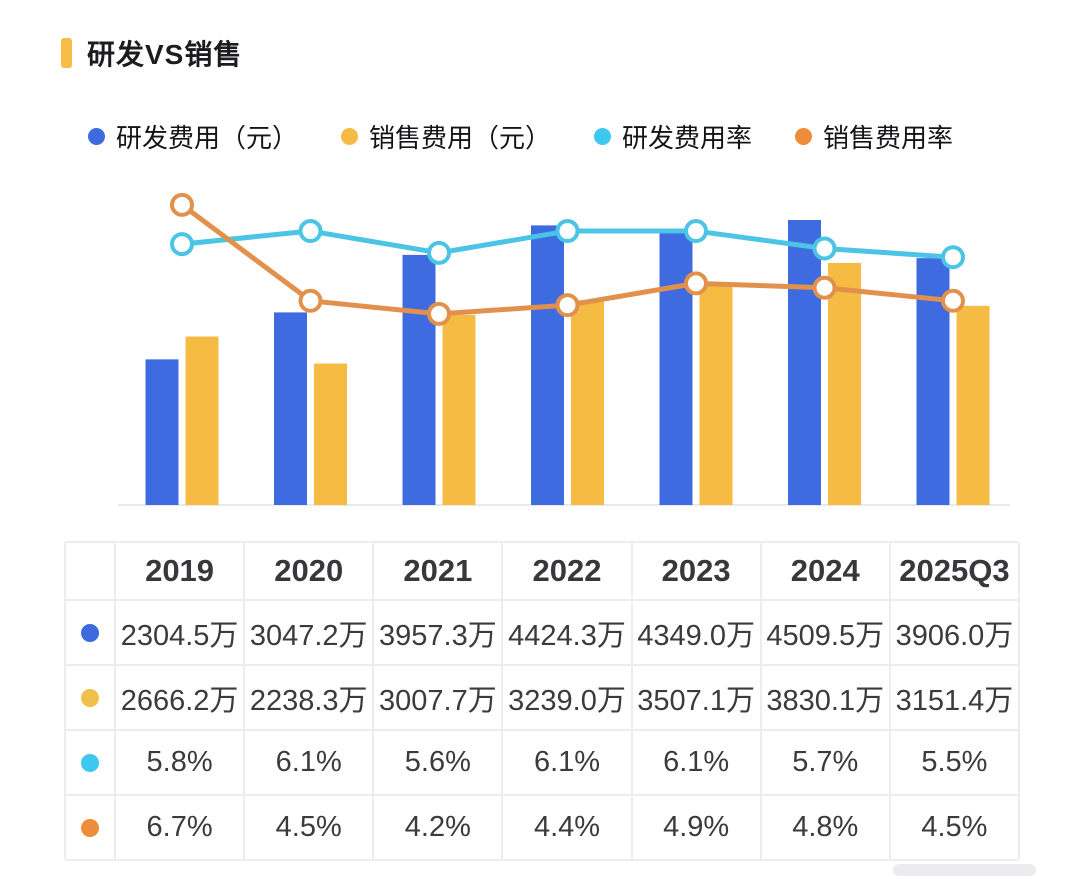 The image size is (1080, 879). What do you see at coordinates (309, 632) in the screenshot?
I see `table-cell-r1-2020: 3047.2万` at bounding box center [309, 632].